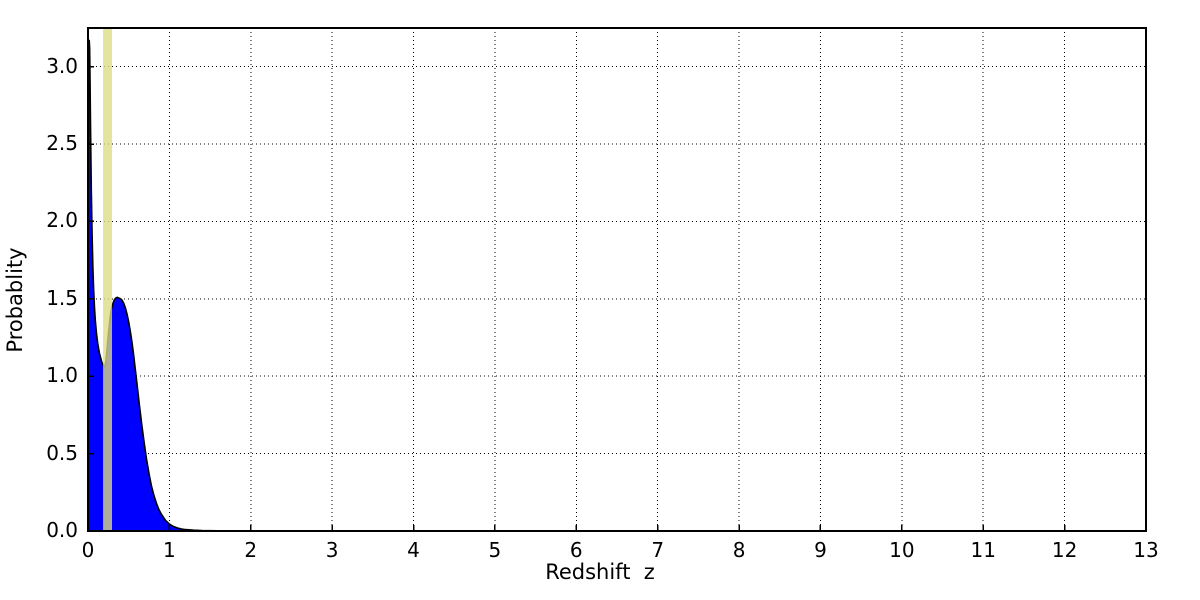 The image size is (1200, 600). I want to click on x-tick-label: 10, so click(902, 550).